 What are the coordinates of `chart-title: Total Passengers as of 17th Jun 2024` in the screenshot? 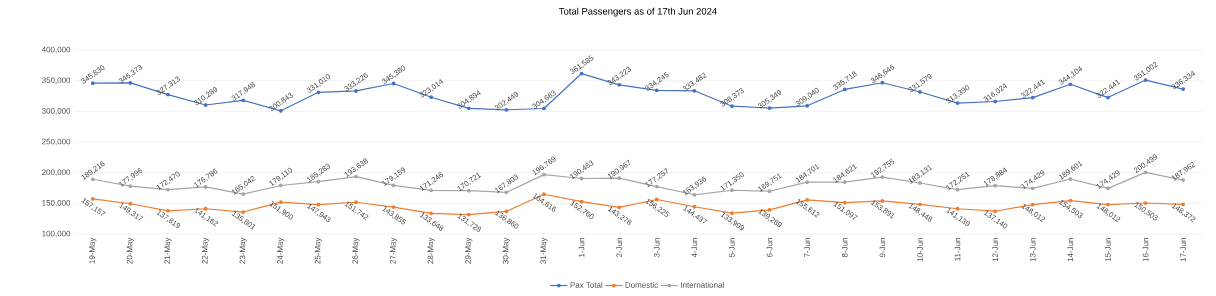 It's located at (638, 12).